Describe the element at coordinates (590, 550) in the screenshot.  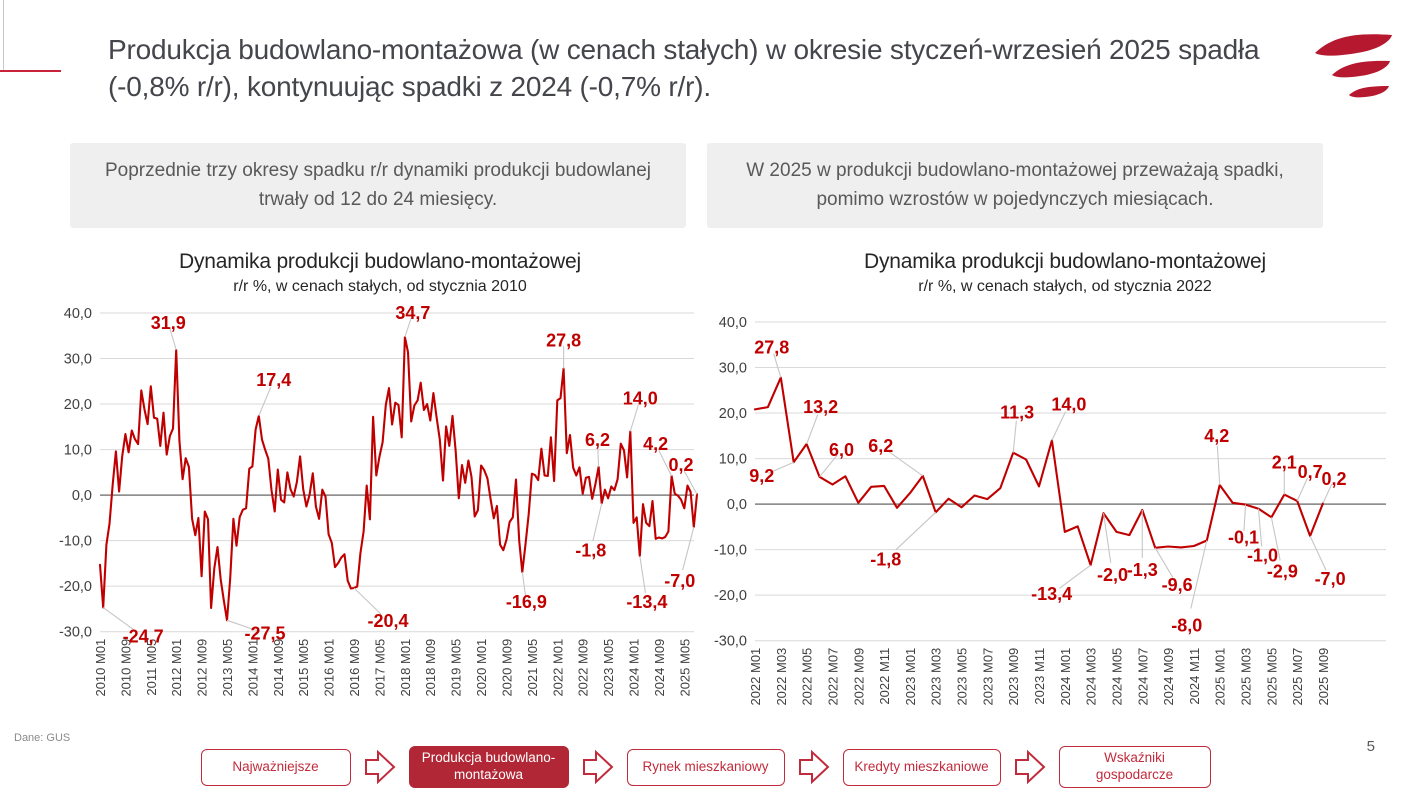
I see `data-label: -1,8` at that location.